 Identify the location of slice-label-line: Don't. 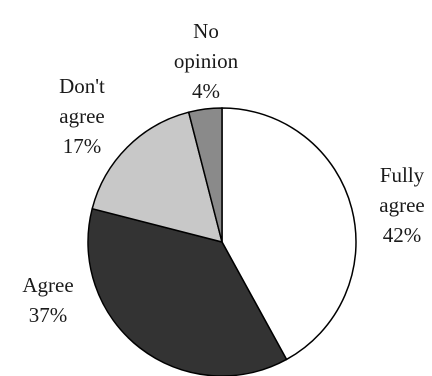
(82, 86).